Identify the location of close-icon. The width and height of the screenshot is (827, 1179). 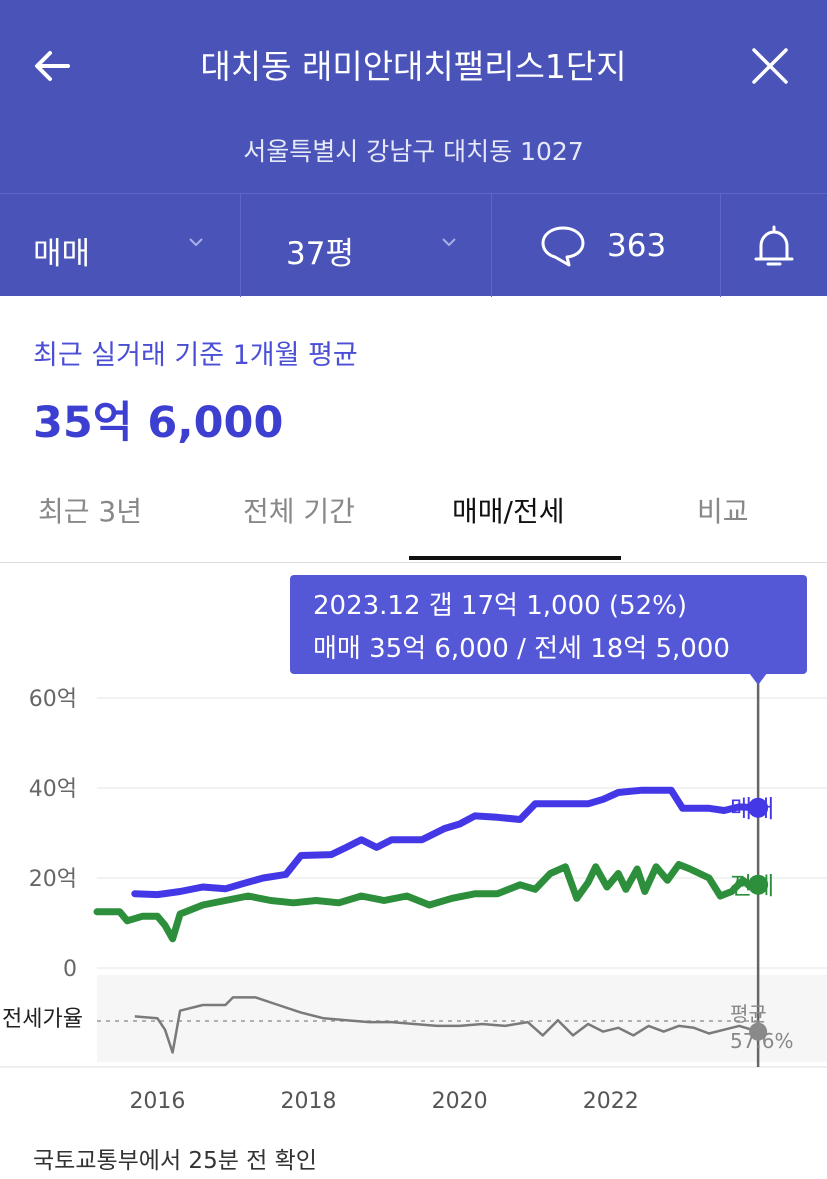
(770, 66).